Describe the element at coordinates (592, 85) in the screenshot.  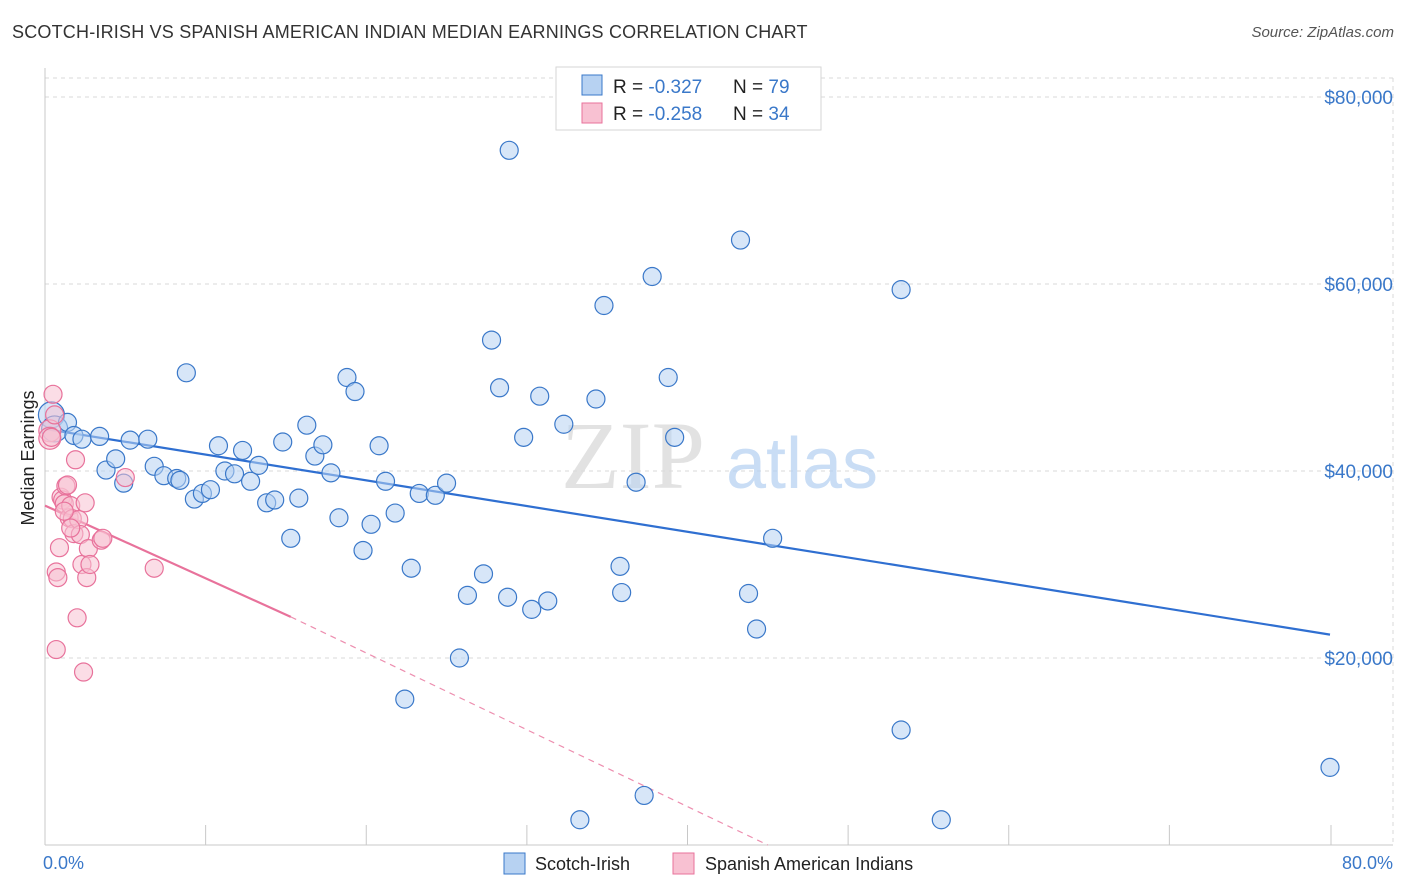
I see `legend-swatch-blue` at that location.